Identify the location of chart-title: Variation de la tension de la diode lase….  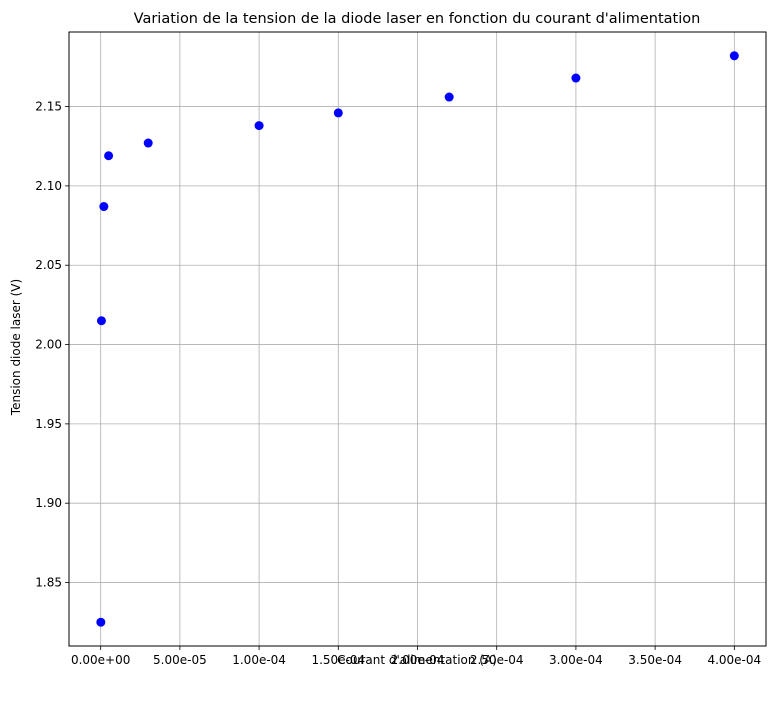
(417, 19).